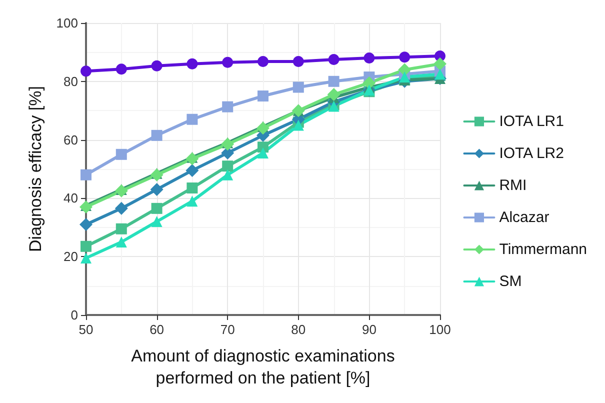  I want to click on x-tick-label: 50, so click(86, 329).